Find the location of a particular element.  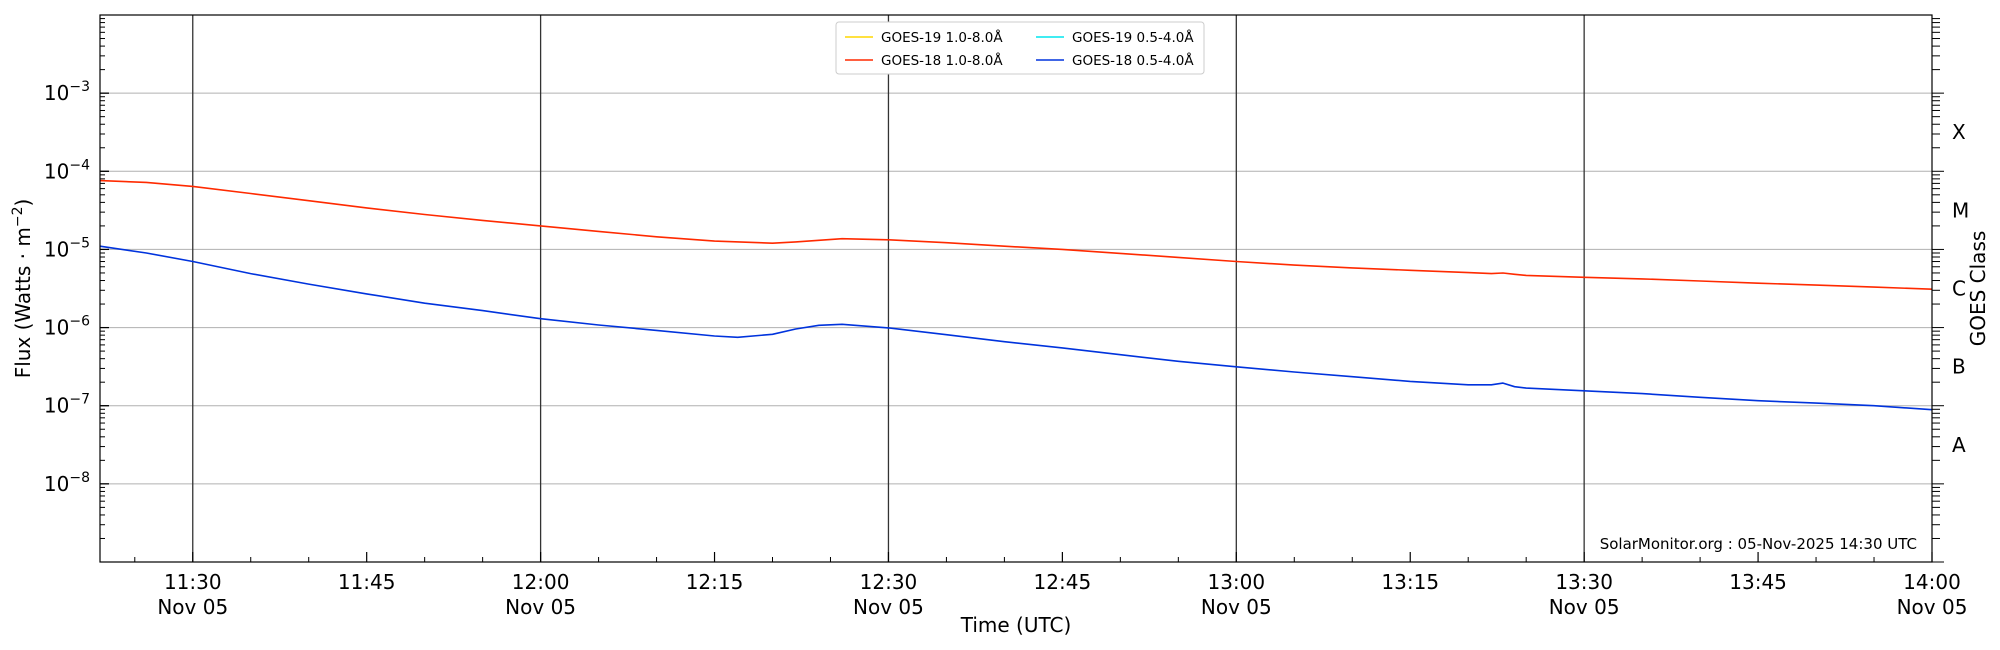

y-tick-label: 10⁻⁸ is located at coordinates (67, 483).